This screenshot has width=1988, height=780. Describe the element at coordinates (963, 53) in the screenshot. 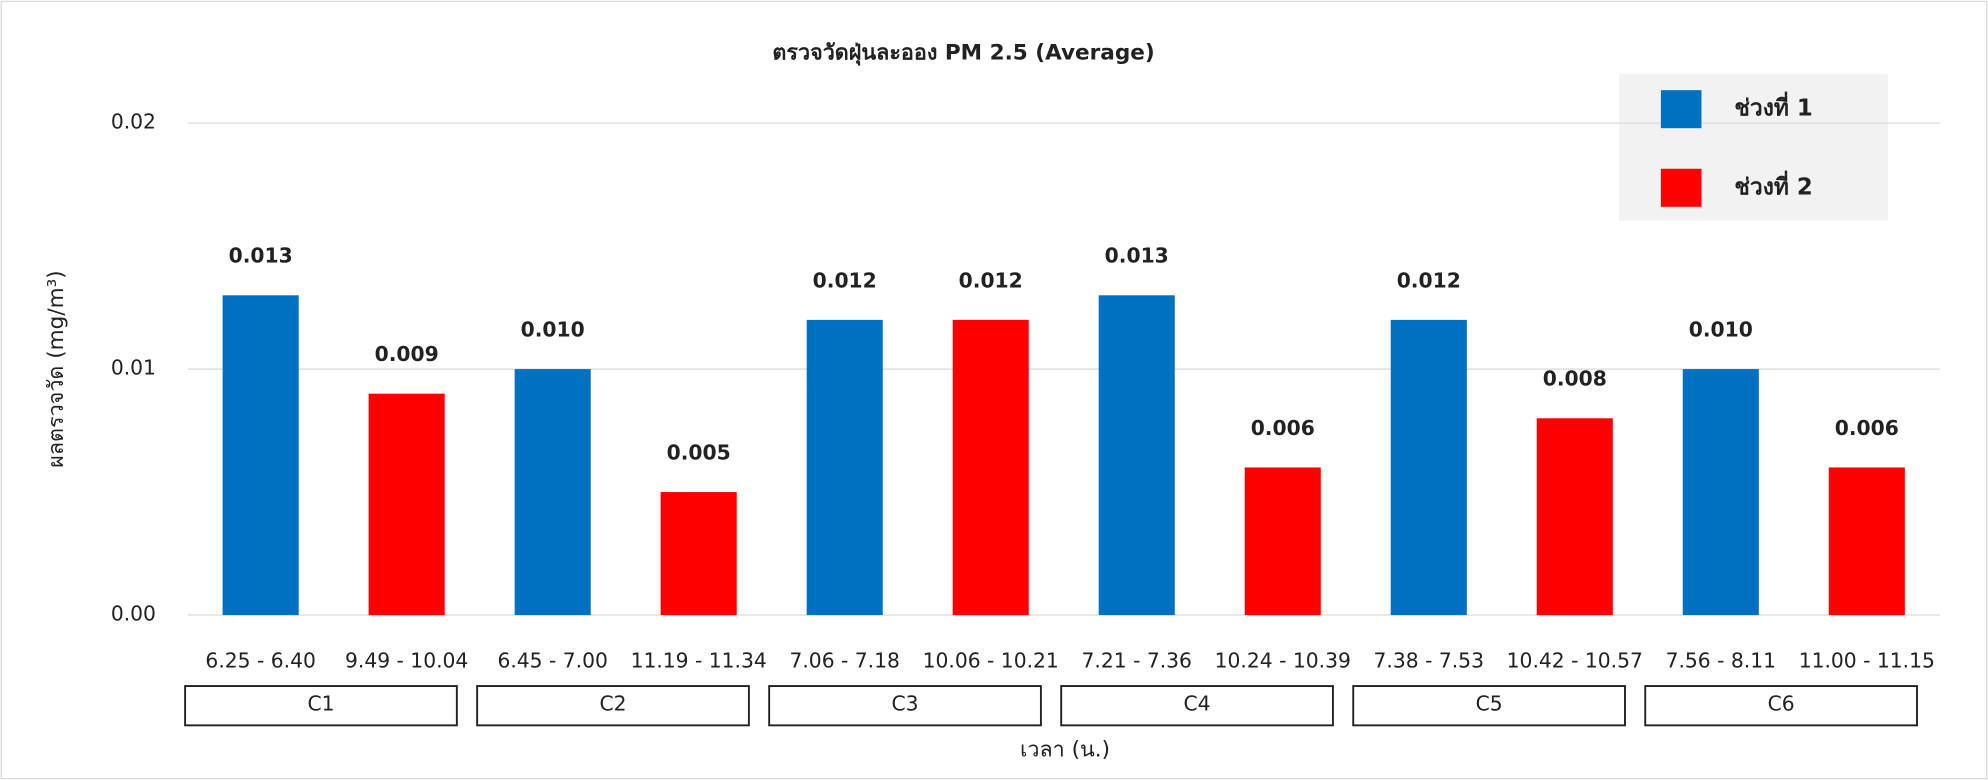

I see `chart-title: ตรวจวัดฝุ่นละออง PM 2.5 (Average)` at that location.